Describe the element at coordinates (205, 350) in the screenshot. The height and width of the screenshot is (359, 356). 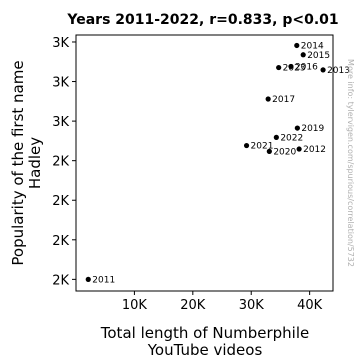
I see `x-axis-label-line-2: YouTube videos` at that location.